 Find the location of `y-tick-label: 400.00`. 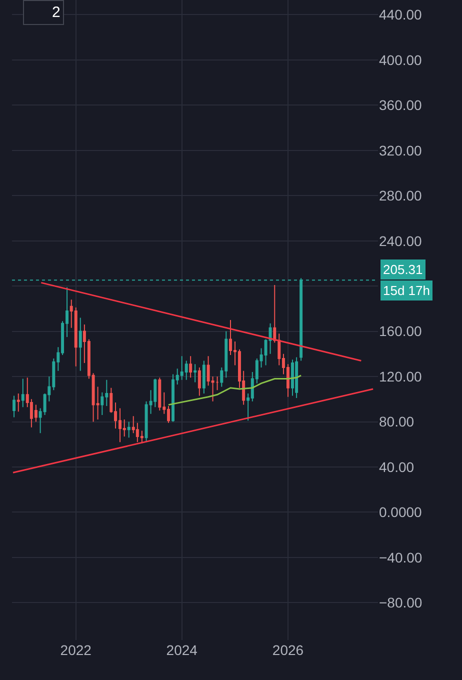

y-tick-label: 400.00 is located at coordinates (400, 60).